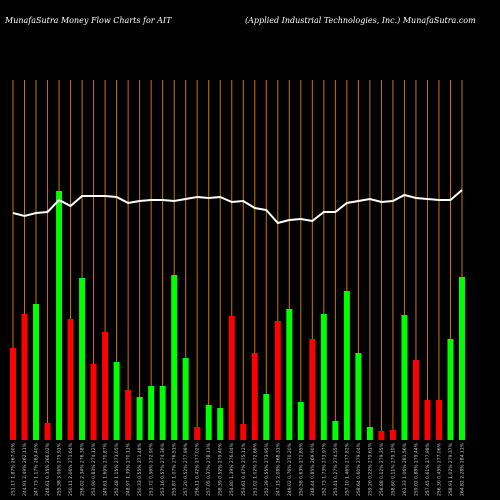 The width and height of the screenshot is (500, 500). I want to click on x-tick-label: 253.41 0.27% 274.55%, so click(336, 469).